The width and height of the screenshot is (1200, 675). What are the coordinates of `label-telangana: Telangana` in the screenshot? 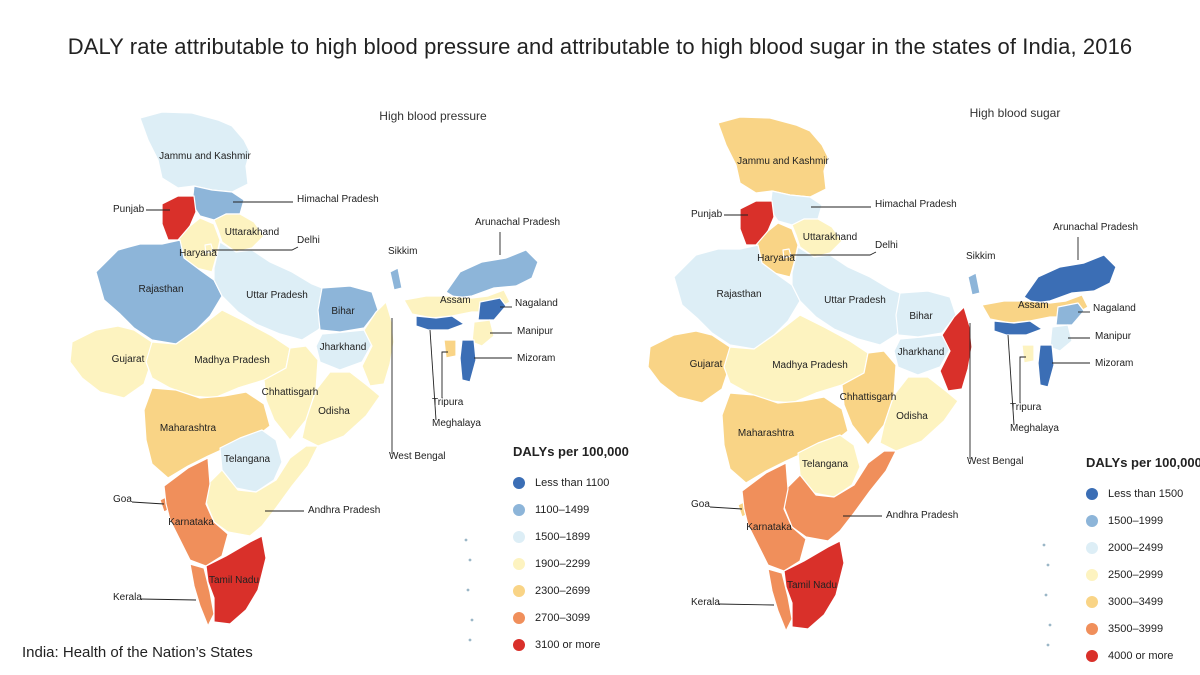 It's located at (247, 459).